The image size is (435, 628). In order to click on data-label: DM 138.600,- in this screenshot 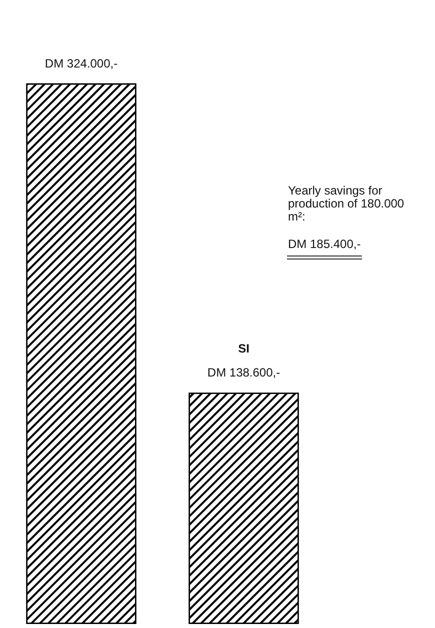, I will do `click(243, 373)`.